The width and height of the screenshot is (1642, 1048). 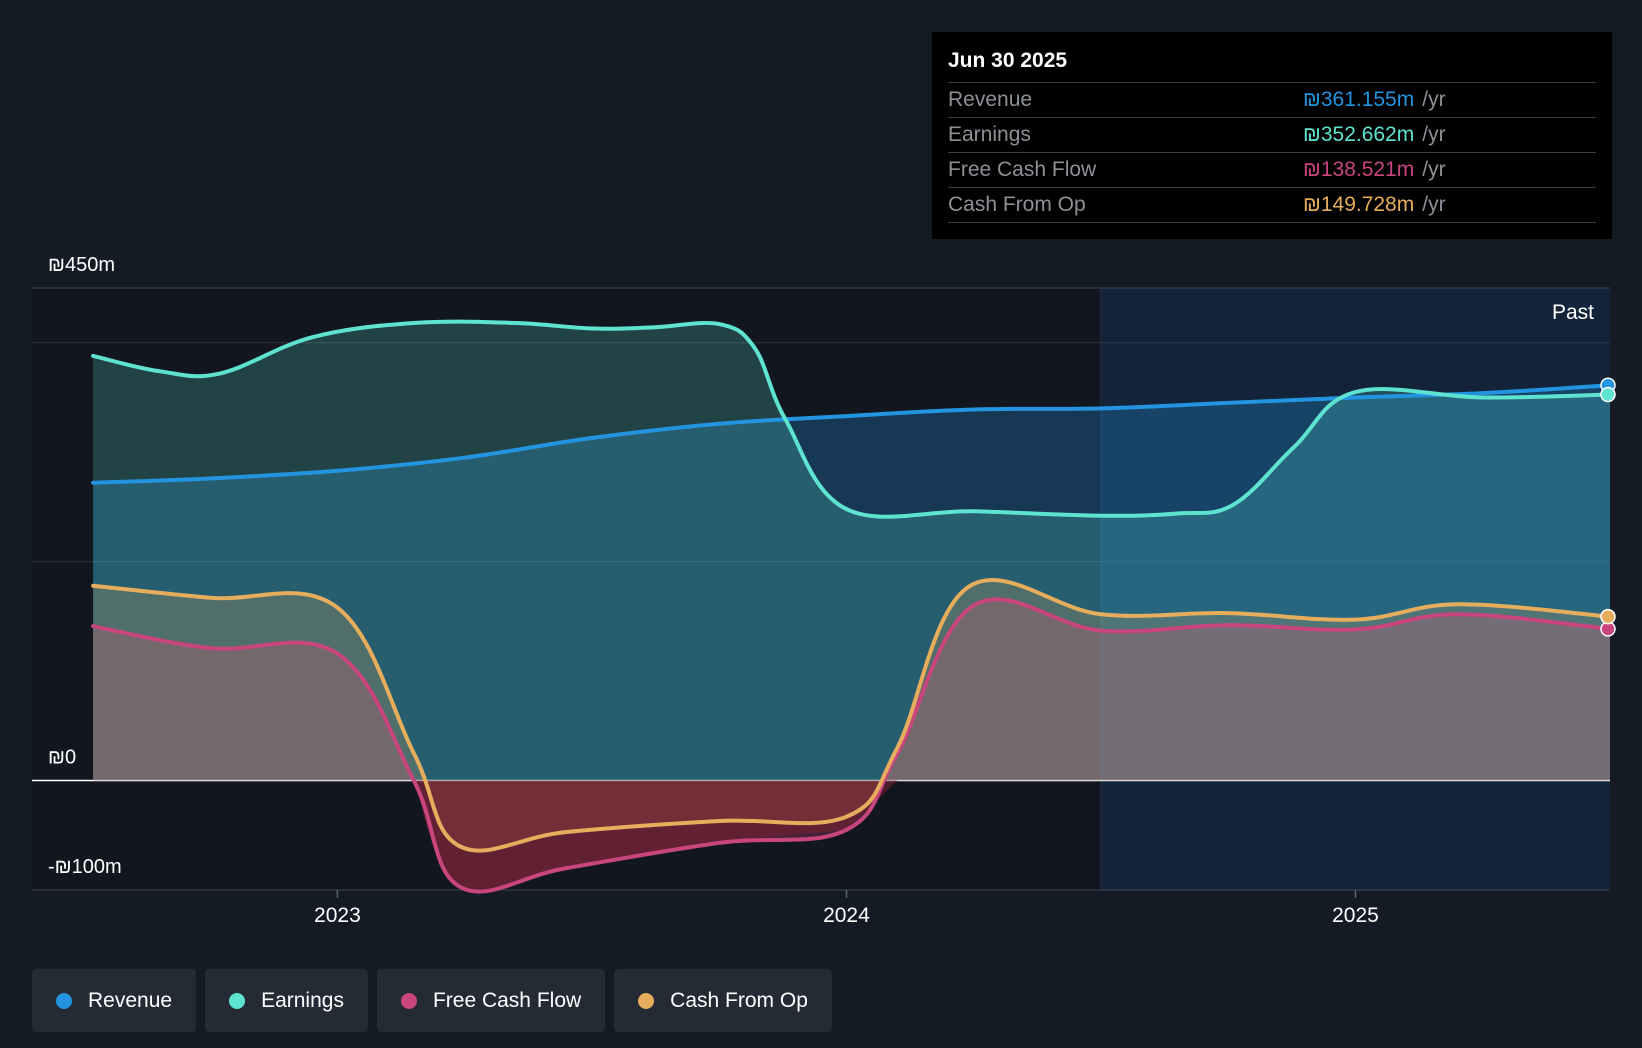 I want to click on tooltip-value: ₪149.728m, so click(x=1359, y=204).